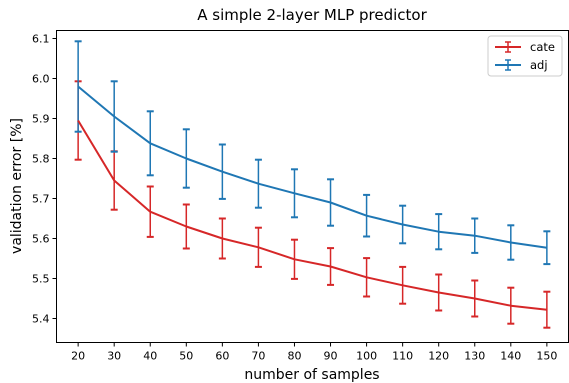 The width and height of the screenshot is (569, 383). What do you see at coordinates (258, 356) in the screenshot?
I see `x-tick-label: 70` at bounding box center [258, 356].